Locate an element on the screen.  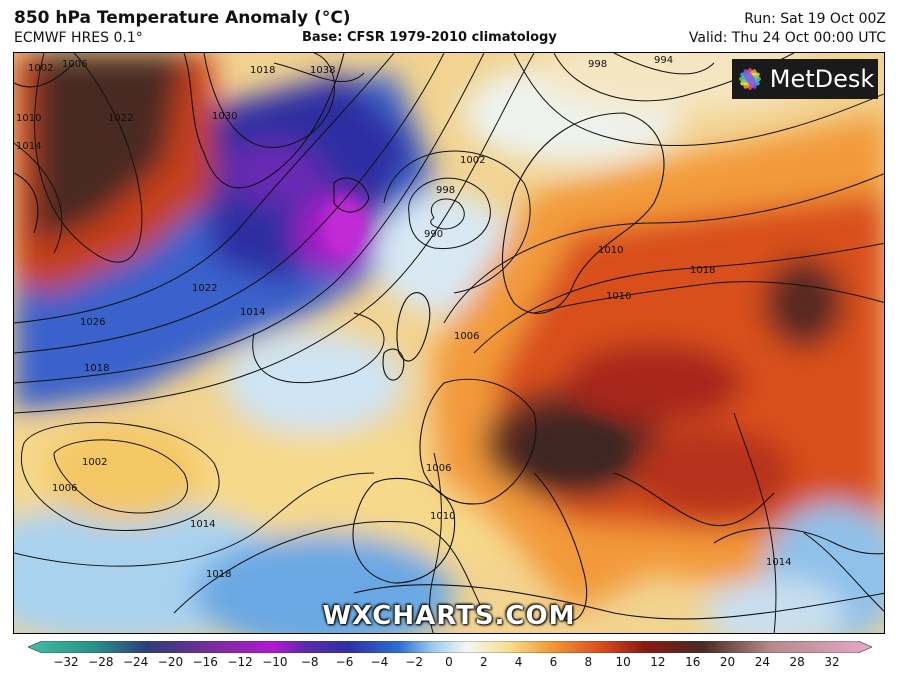
model-label: ECMWF HRES 0.1° is located at coordinates (78, 38).